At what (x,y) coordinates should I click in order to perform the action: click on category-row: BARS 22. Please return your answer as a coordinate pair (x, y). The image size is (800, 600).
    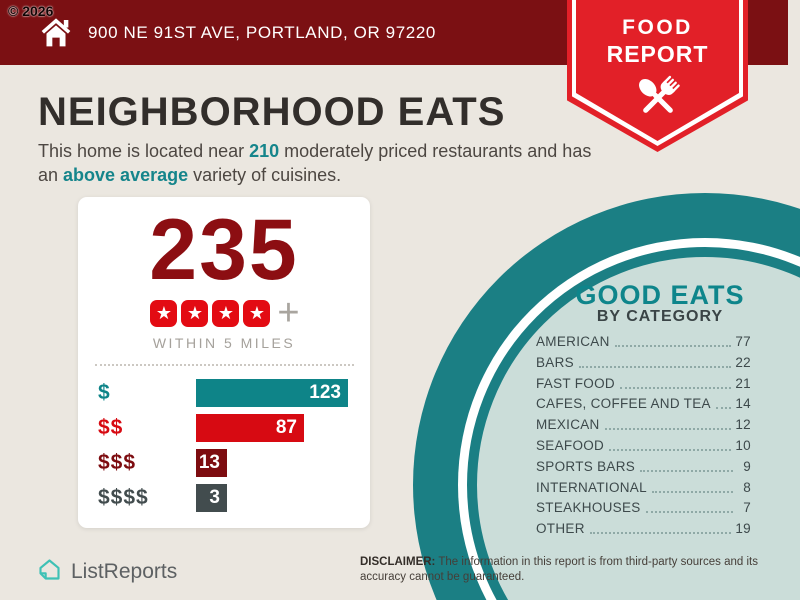
    Looking at the image, I should click on (643, 365).